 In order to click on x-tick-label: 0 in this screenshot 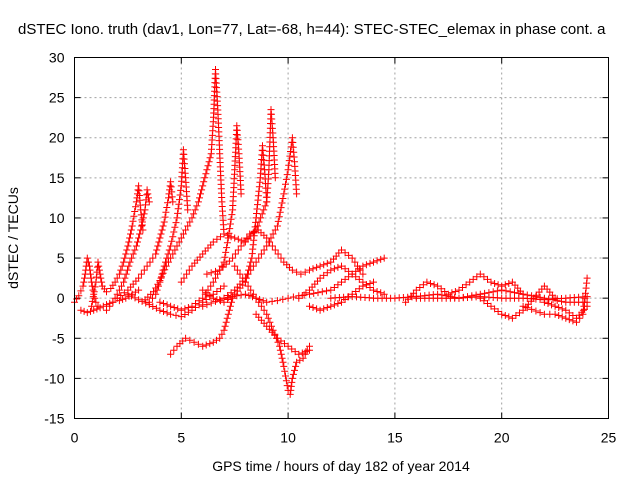, I will do `click(75, 438)`.